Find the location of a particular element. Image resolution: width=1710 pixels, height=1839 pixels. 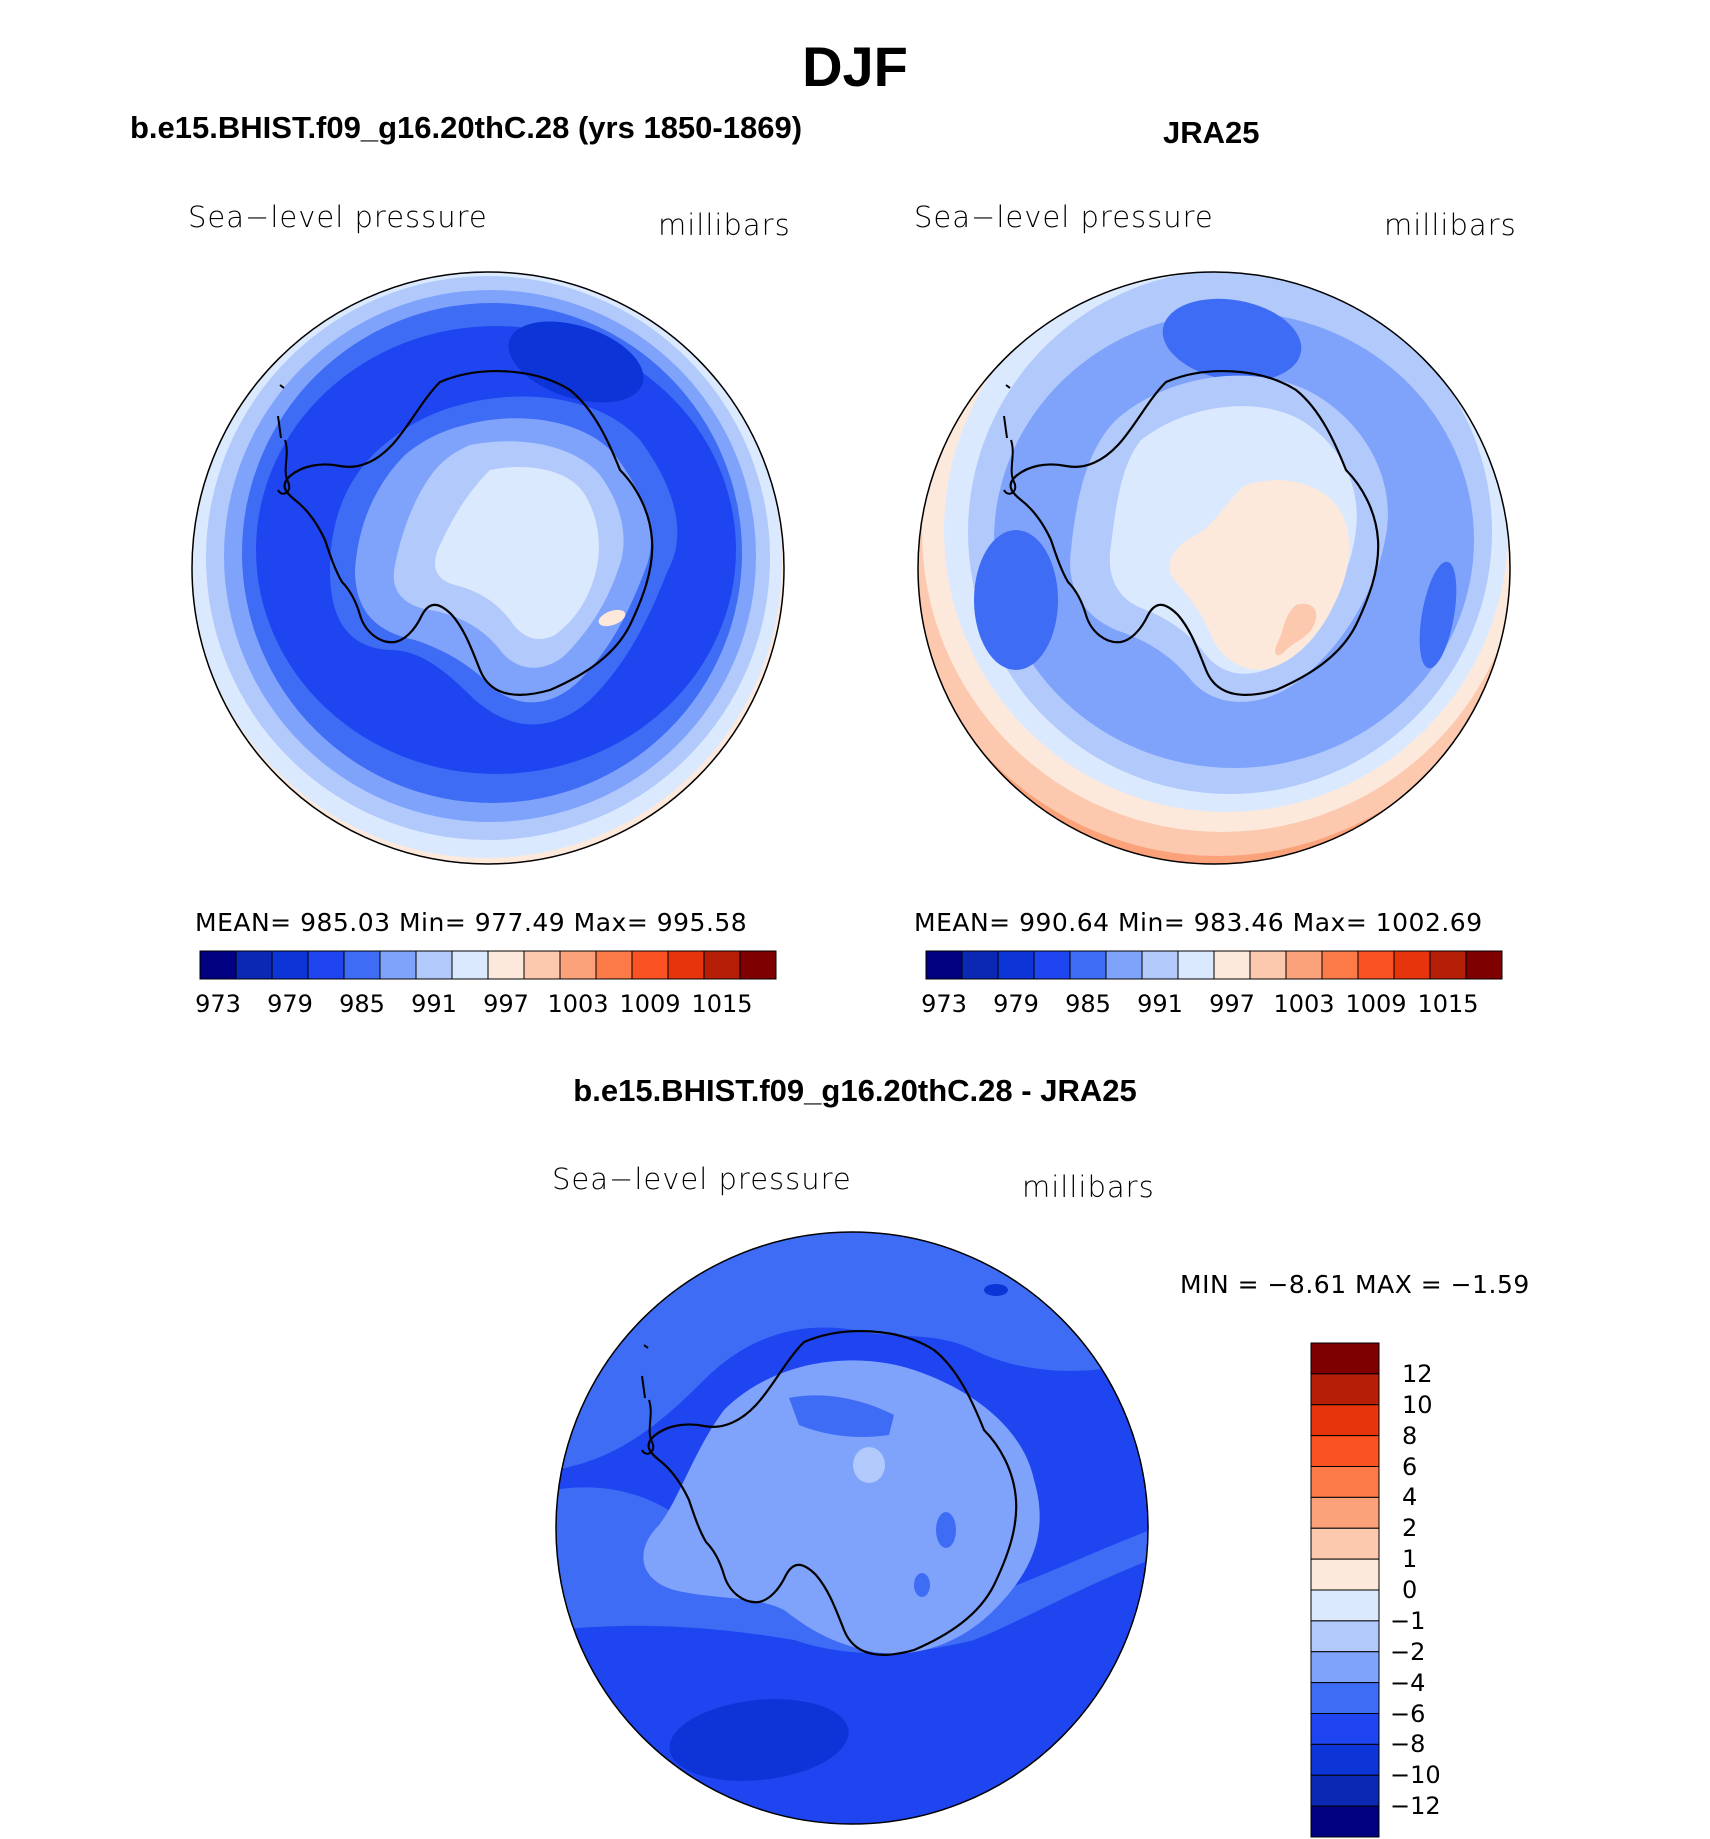

panel2-colorbar-label: 1015 is located at coordinates (1448, 1004).